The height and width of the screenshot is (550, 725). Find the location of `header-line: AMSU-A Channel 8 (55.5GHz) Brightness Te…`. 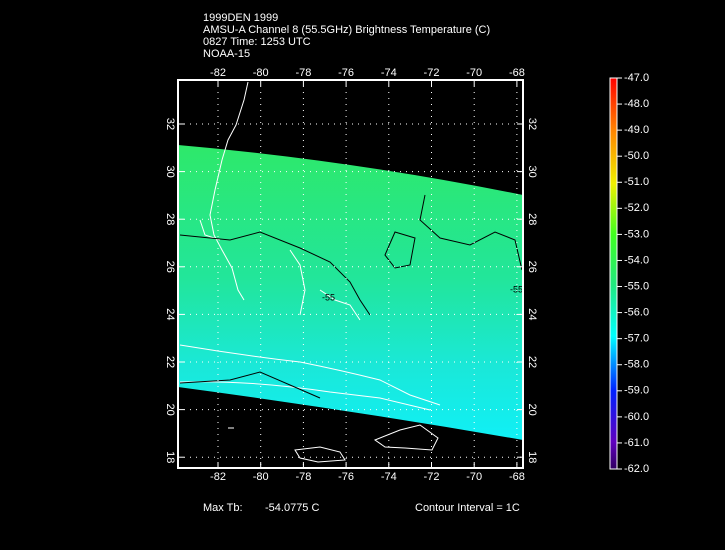

header-line: AMSU-A Channel 8 (55.5GHz) Brightness Te… is located at coordinates (346, 30).